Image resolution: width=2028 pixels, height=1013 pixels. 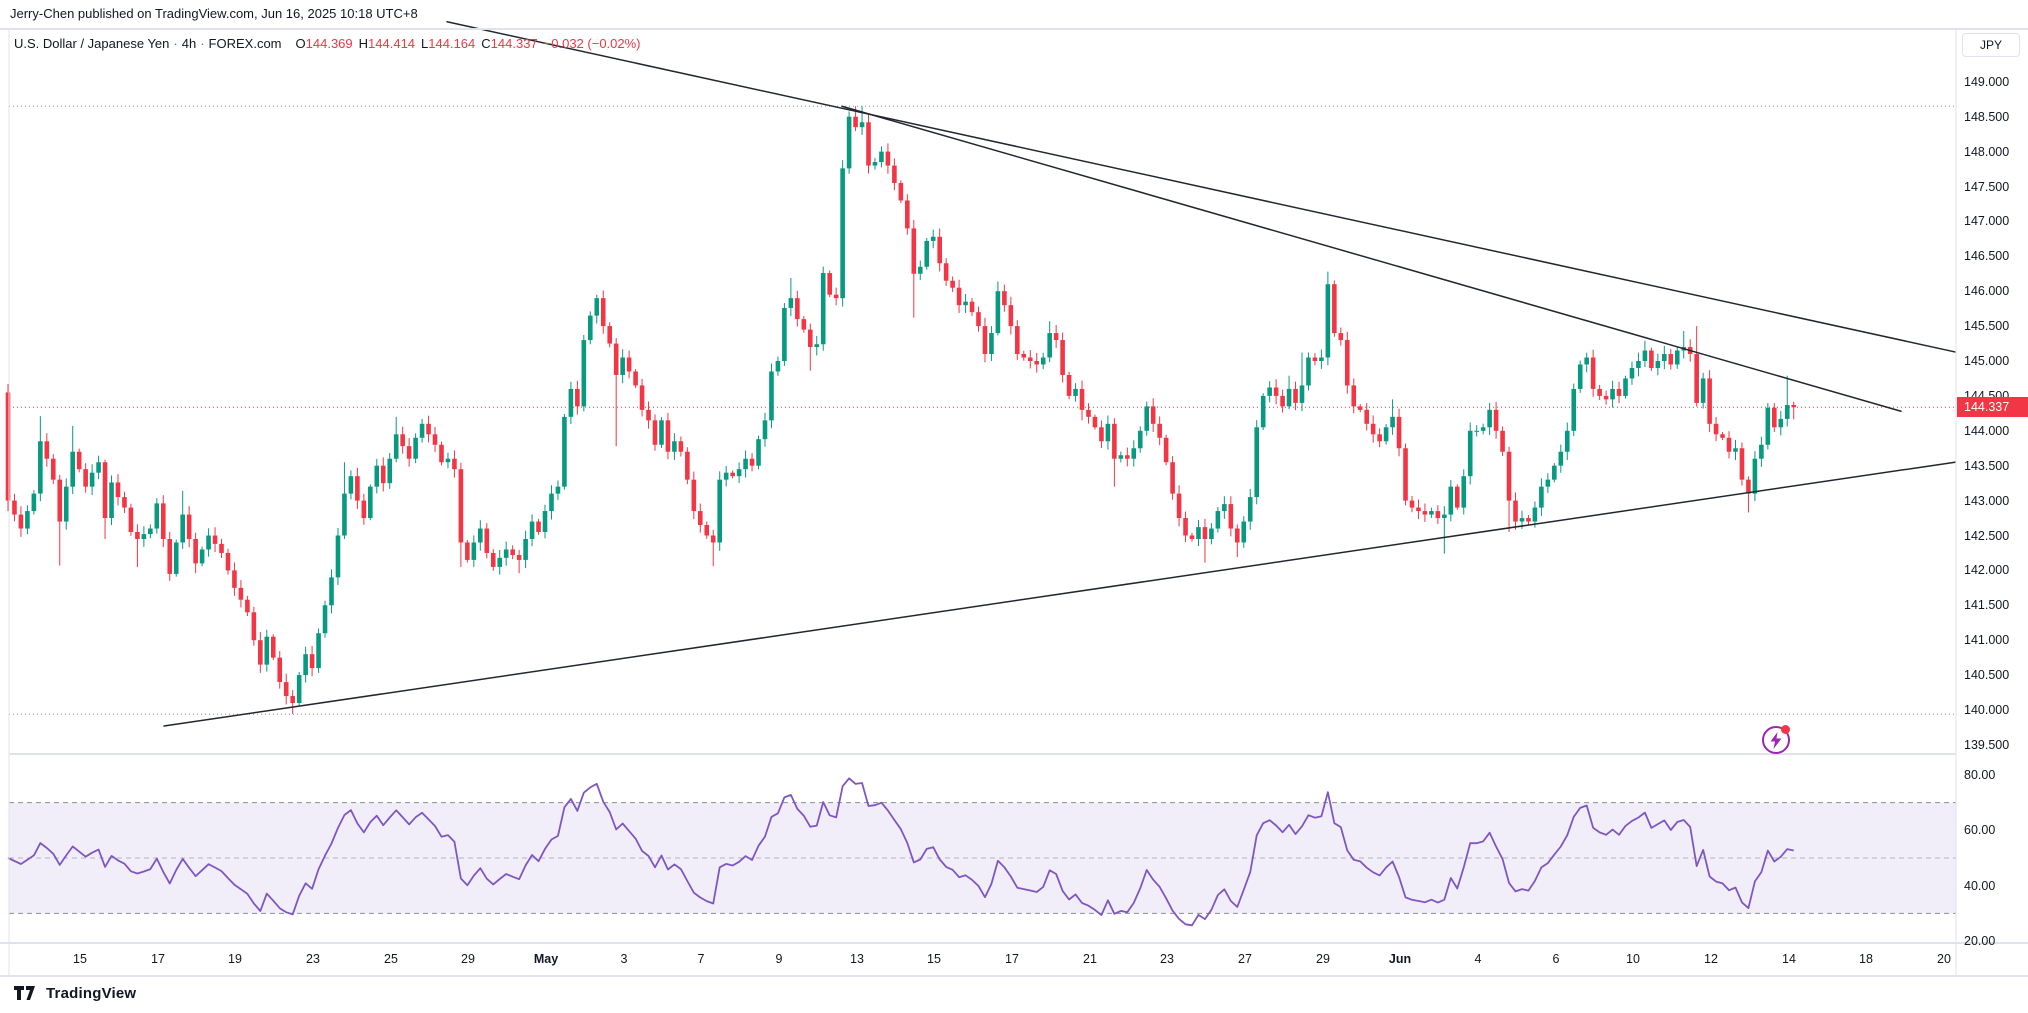 I want to click on price-axis-label: 147.000, so click(x=1987, y=221).